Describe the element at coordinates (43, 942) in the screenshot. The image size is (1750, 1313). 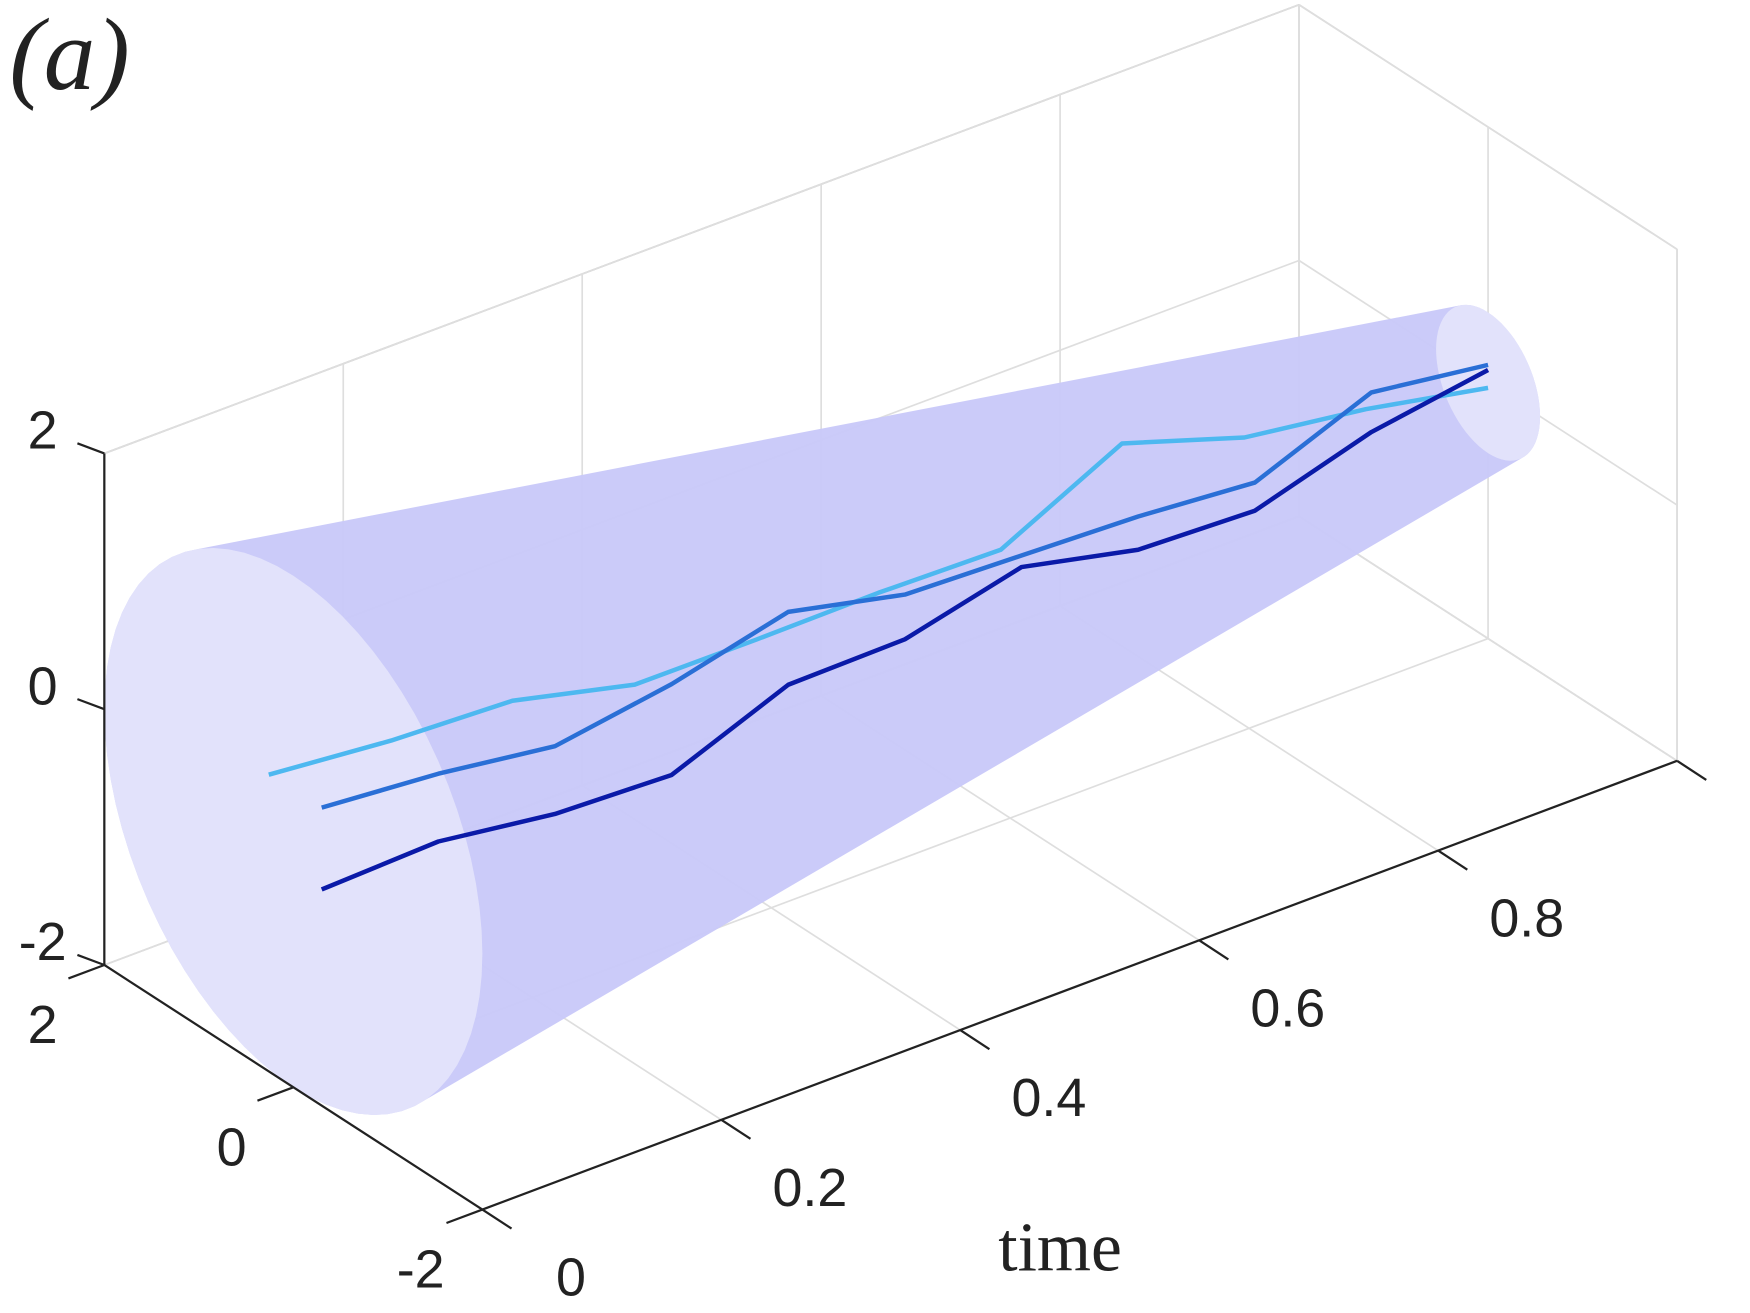
I see `z-tick-label: -2` at that location.